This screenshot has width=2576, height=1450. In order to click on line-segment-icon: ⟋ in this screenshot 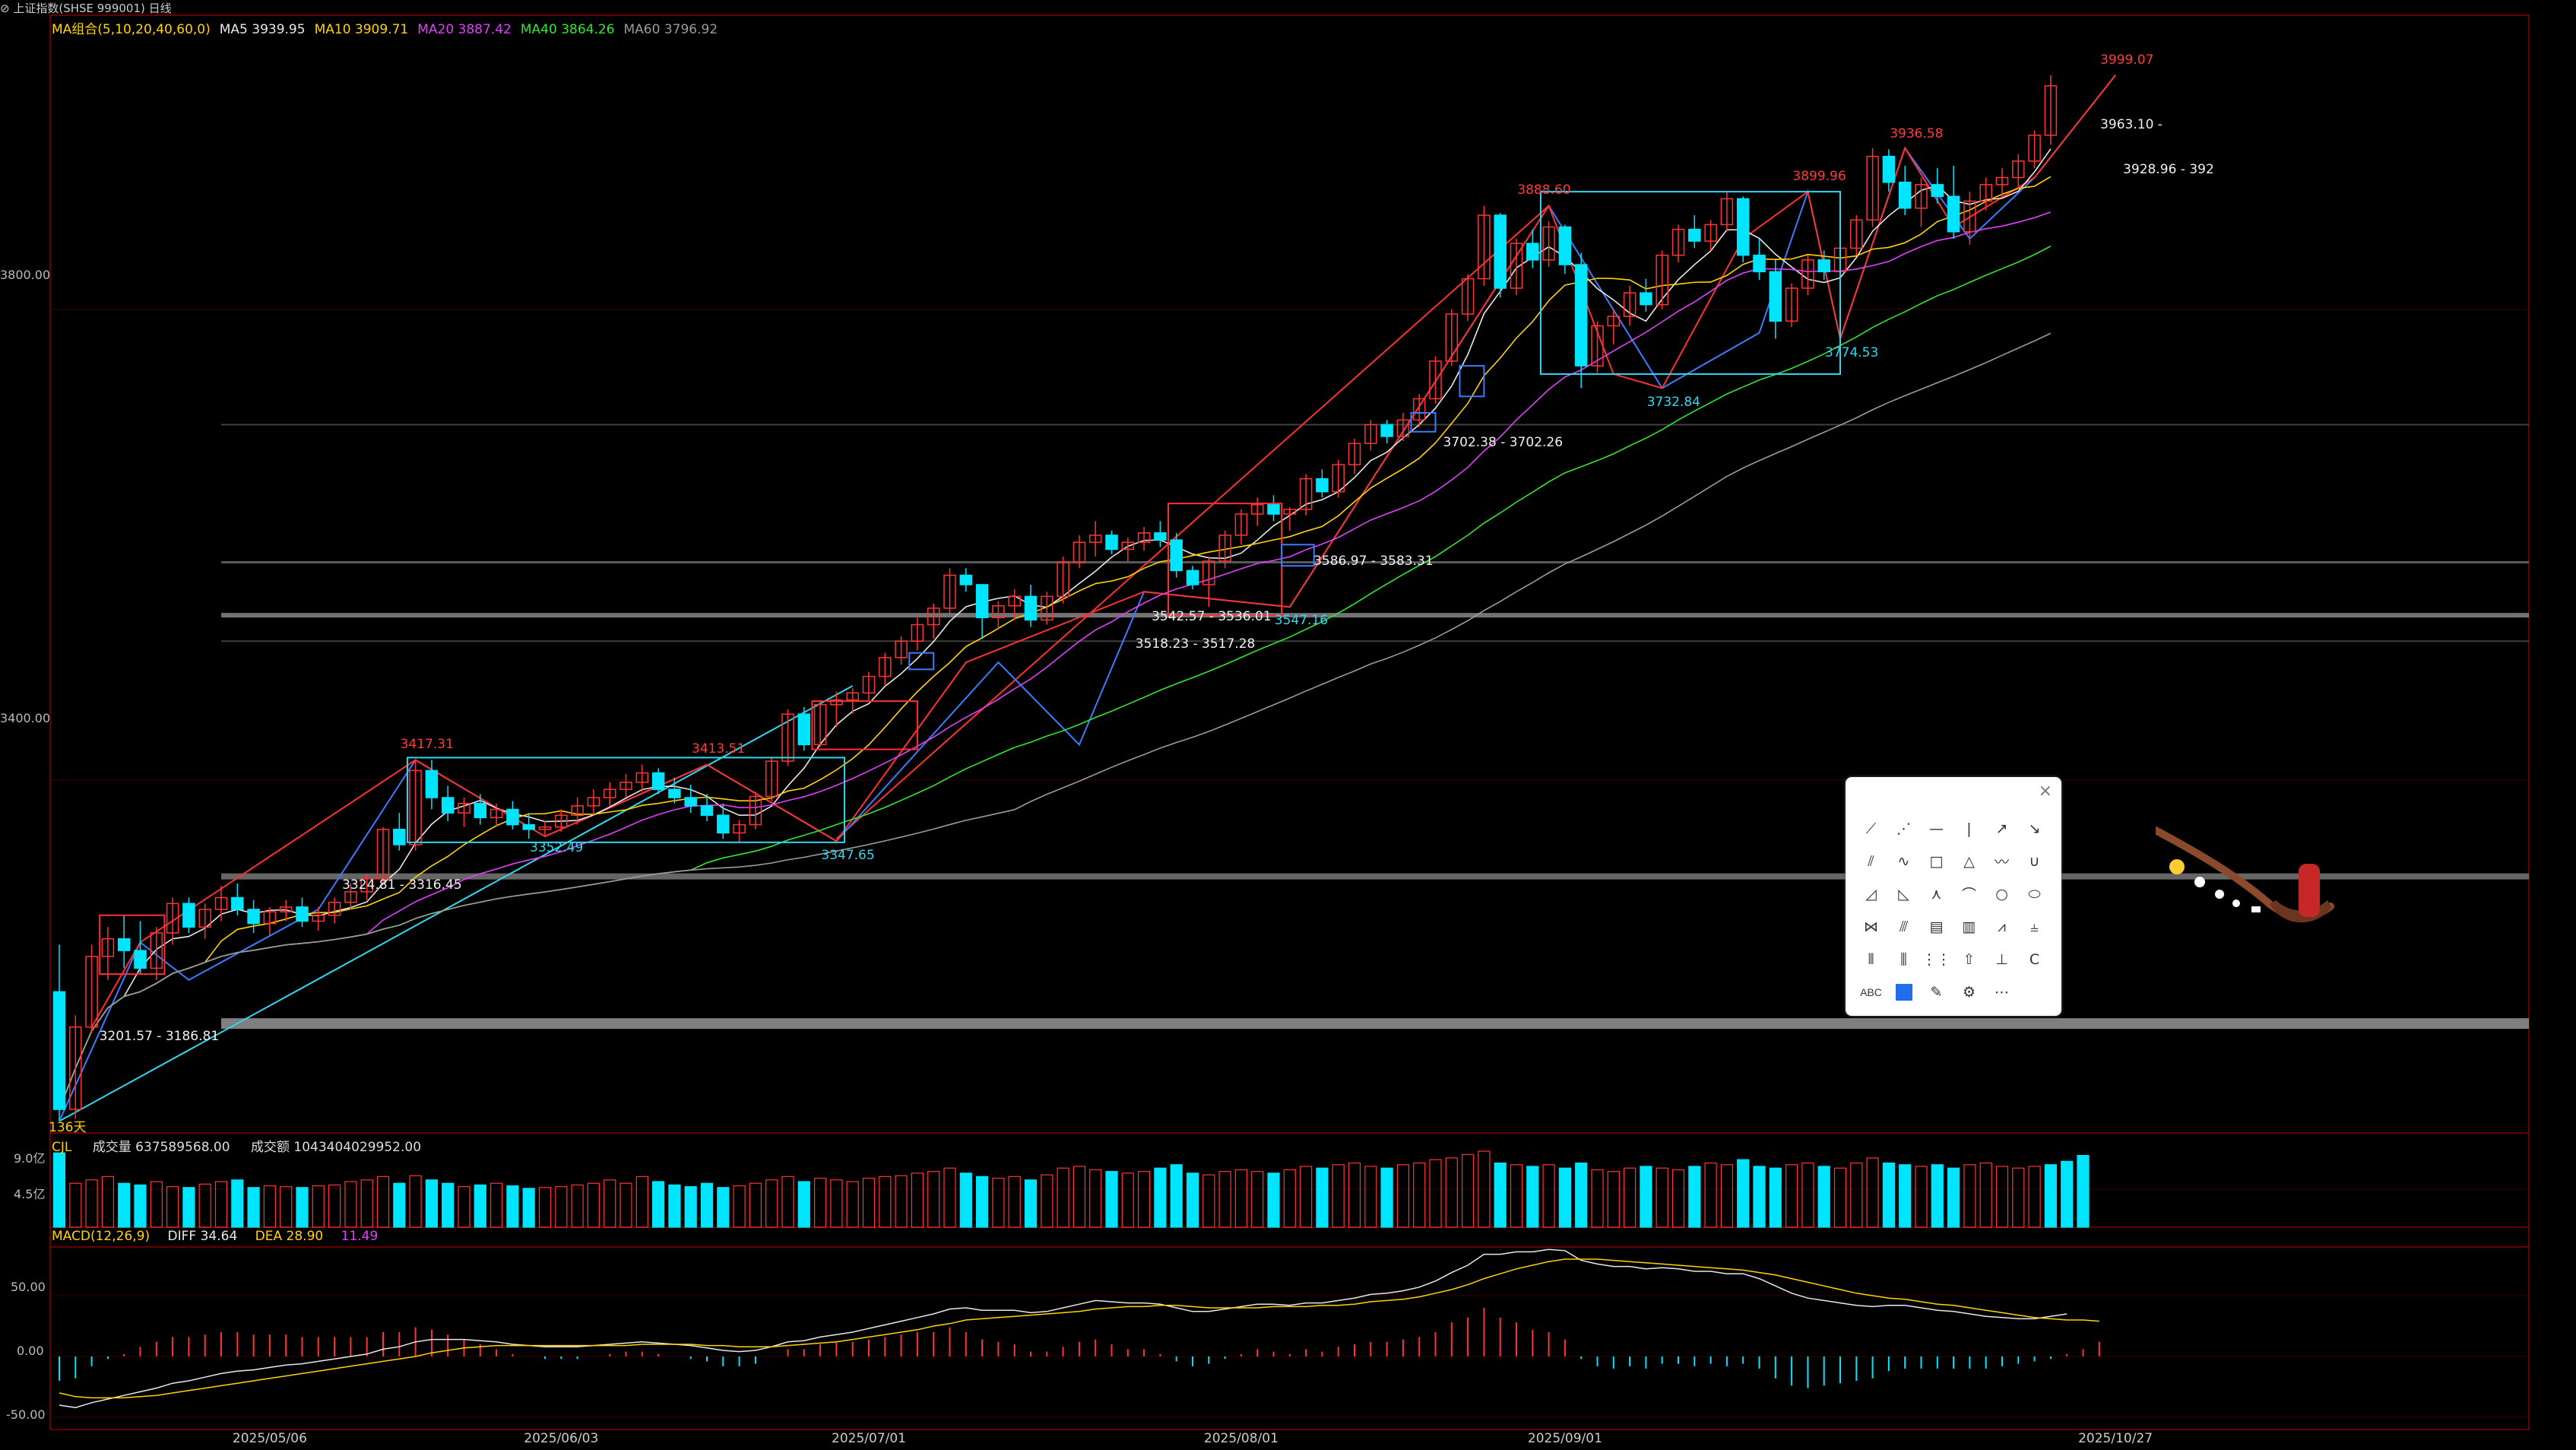, I will do `click(1871, 828)`.